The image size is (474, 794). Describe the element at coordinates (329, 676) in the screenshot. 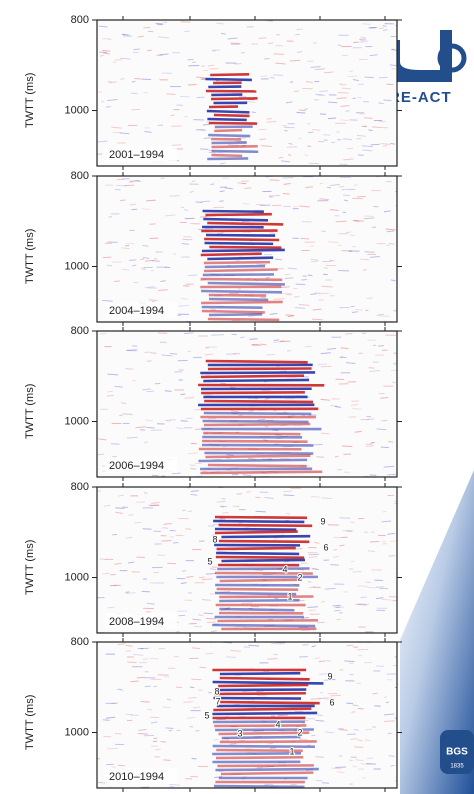

I see `horizon-label: 9` at that location.